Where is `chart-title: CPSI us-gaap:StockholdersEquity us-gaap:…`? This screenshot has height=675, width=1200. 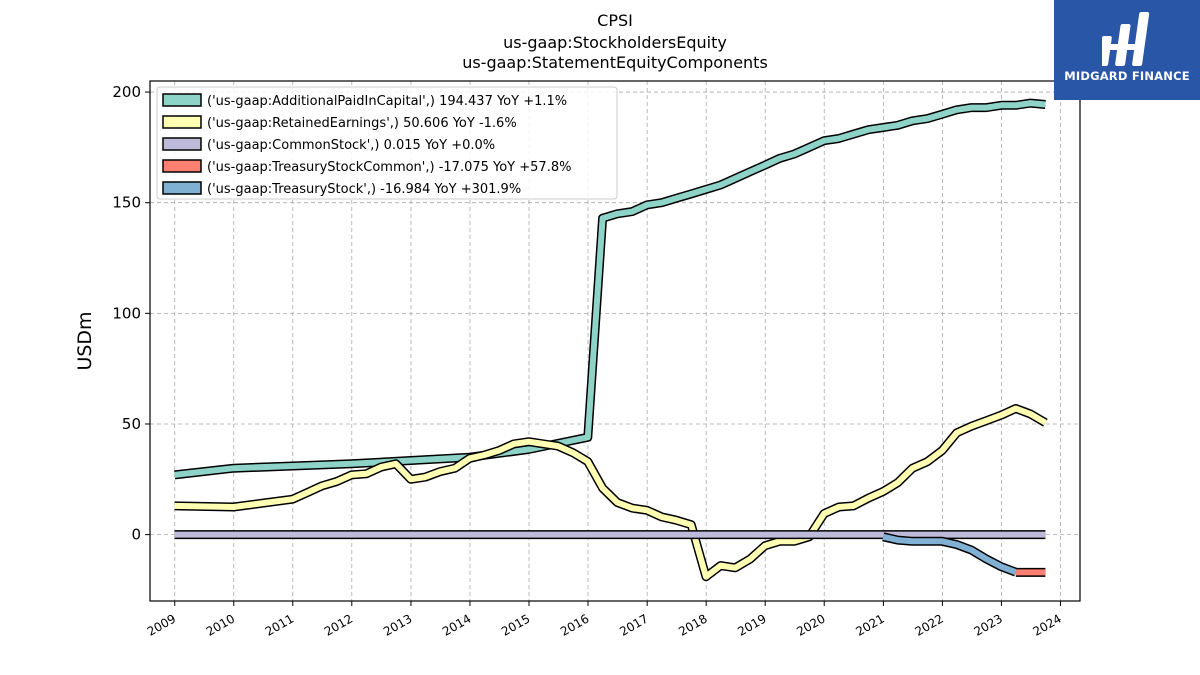
chart-title: CPSI us-gaap:StockholdersEquity us-gaap:… is located at coordinates (615, 41).